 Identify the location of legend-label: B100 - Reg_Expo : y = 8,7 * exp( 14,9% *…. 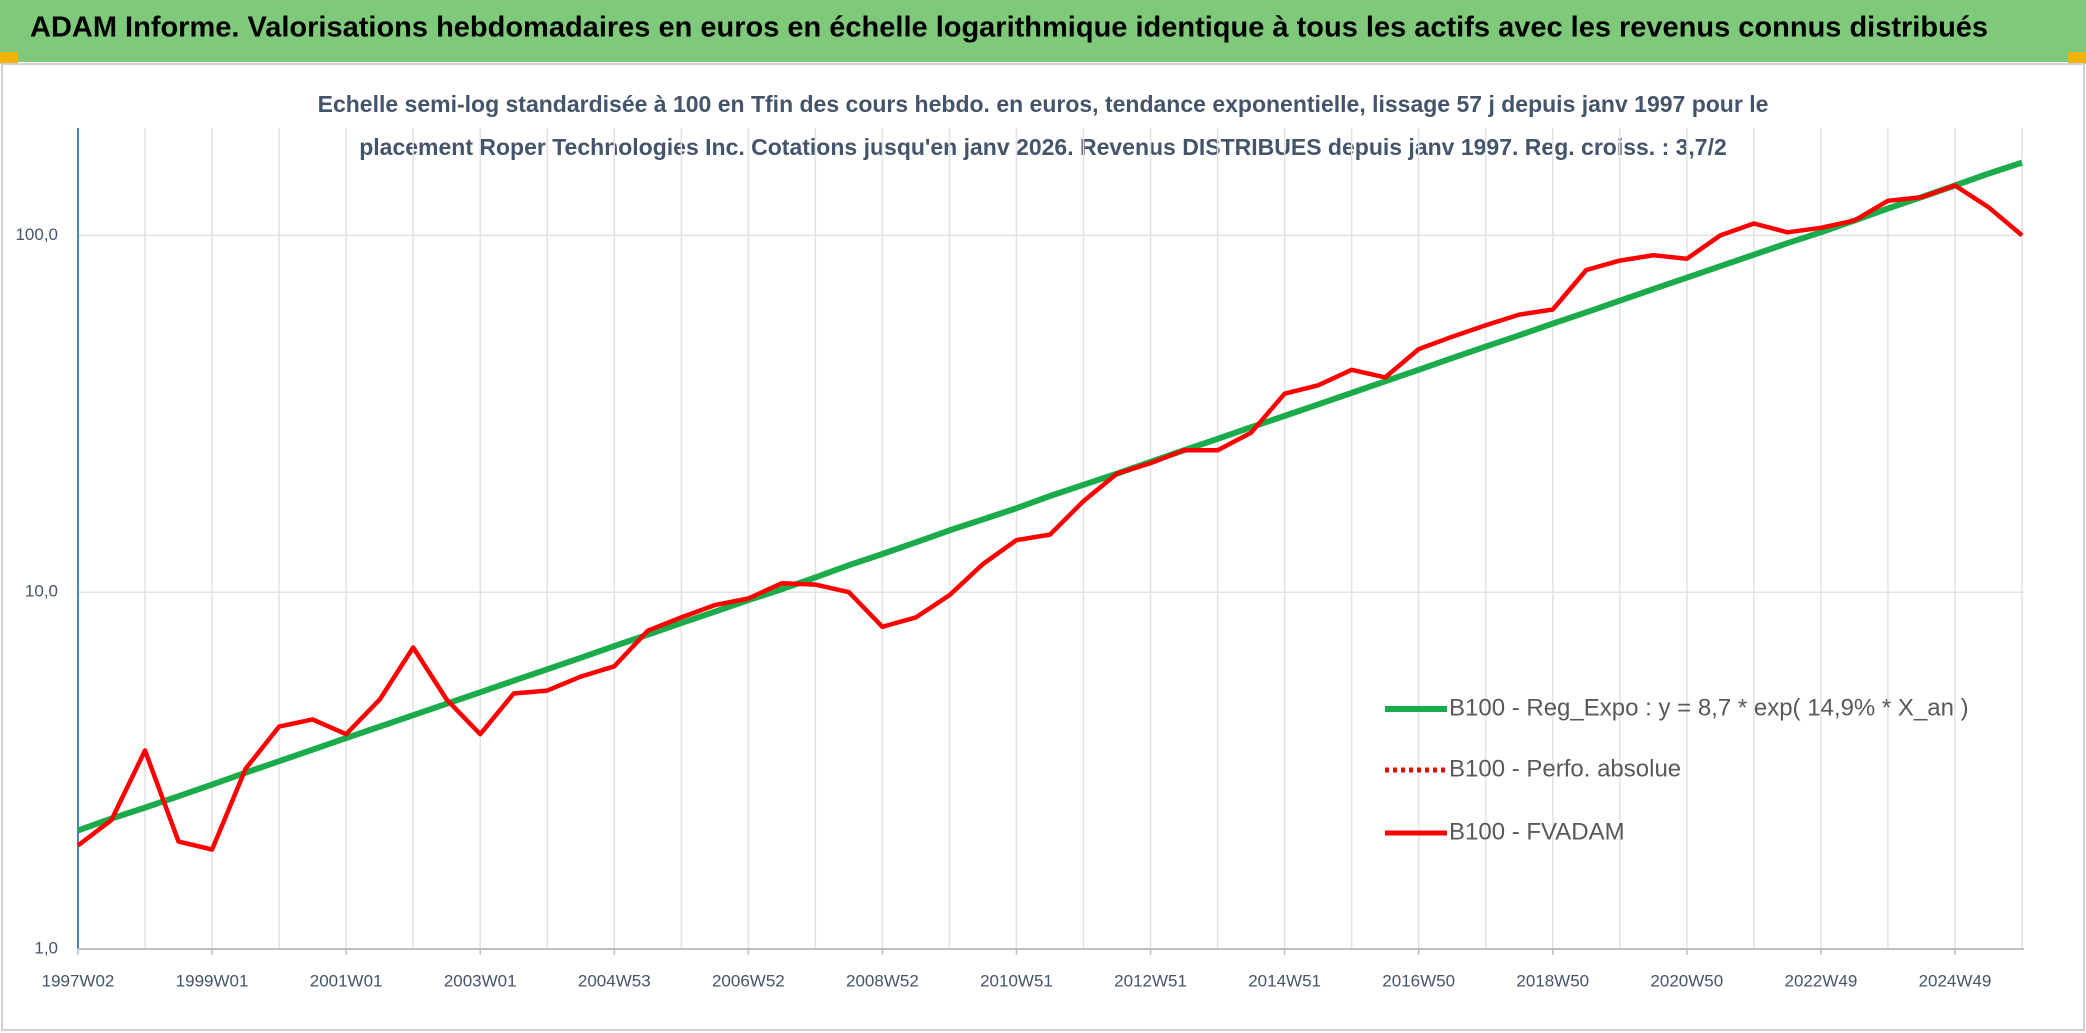
(1709, 707).